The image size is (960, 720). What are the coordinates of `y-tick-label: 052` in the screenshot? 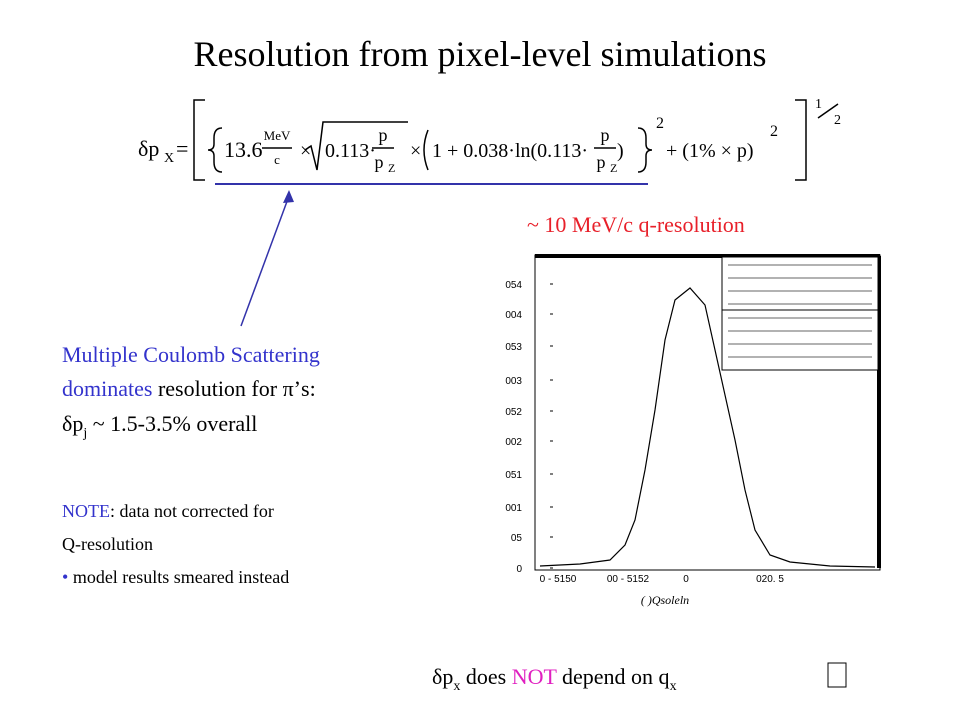 It's located at (513, 412).